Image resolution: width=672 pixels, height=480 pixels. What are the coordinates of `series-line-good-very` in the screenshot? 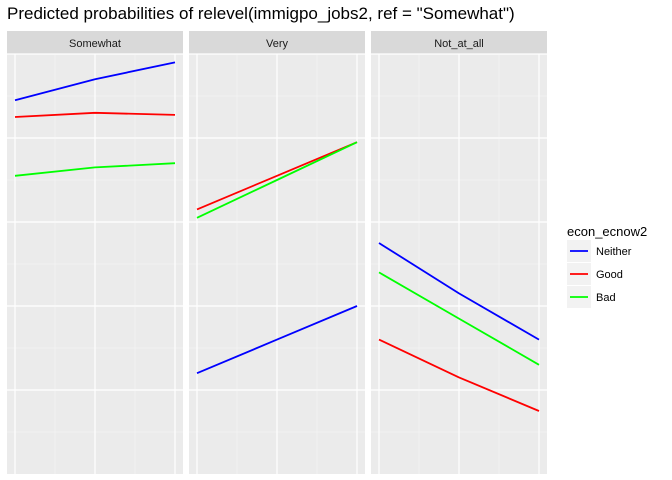 It's located at (277, 176).